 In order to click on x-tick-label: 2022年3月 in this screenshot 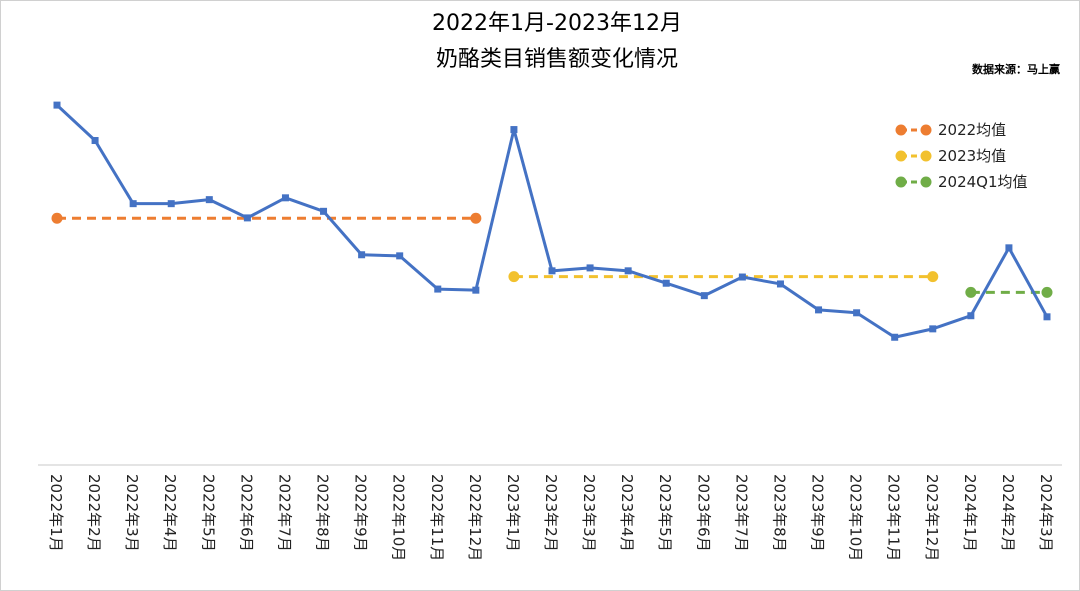, I will do `click(132, 513)`.